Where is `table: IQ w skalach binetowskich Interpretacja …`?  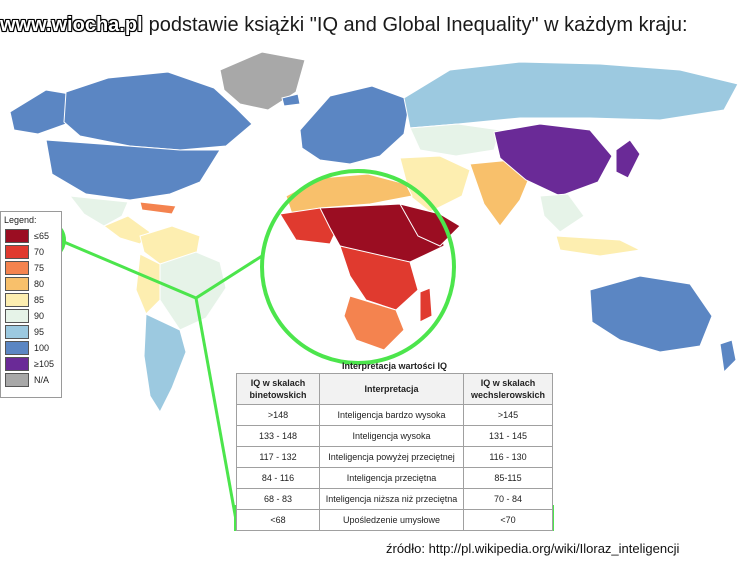
table: IQ w skalach binetowskich Interpretacja … is located at coordinates (394, 452).